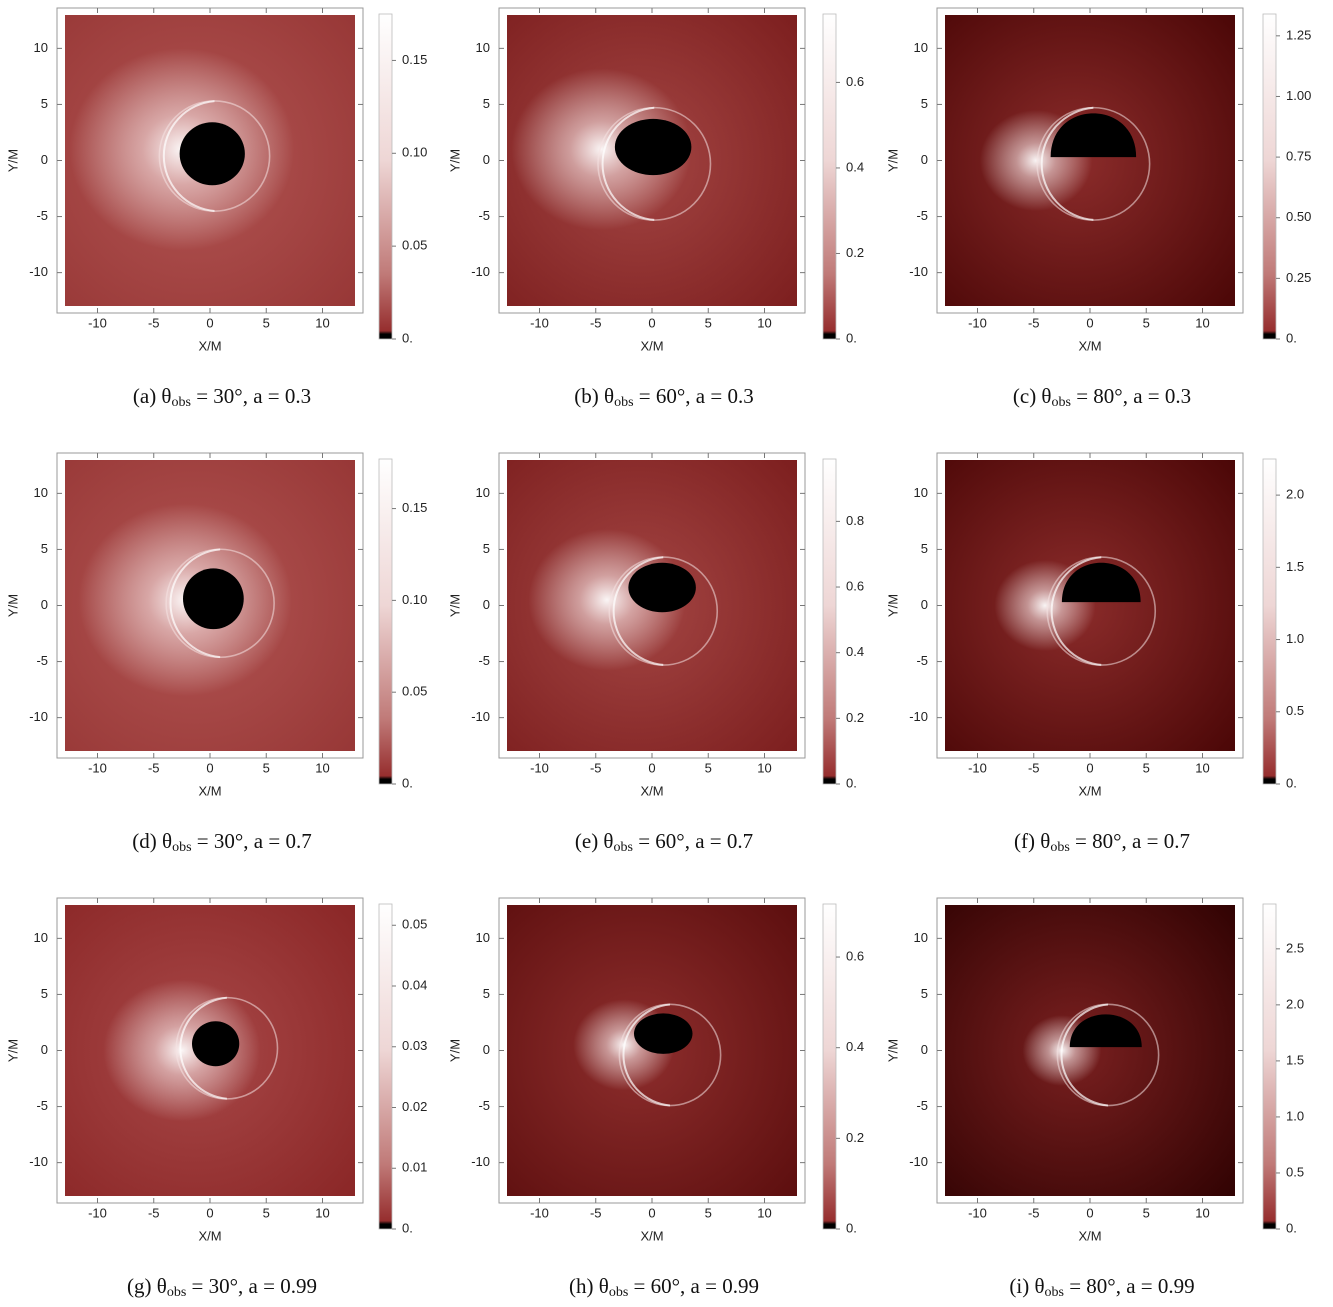  What do you see at coordinates (414, 59) in the screenshot?
I see `colorbar-tick-label: 0.15` at bounding box center [414, 59].